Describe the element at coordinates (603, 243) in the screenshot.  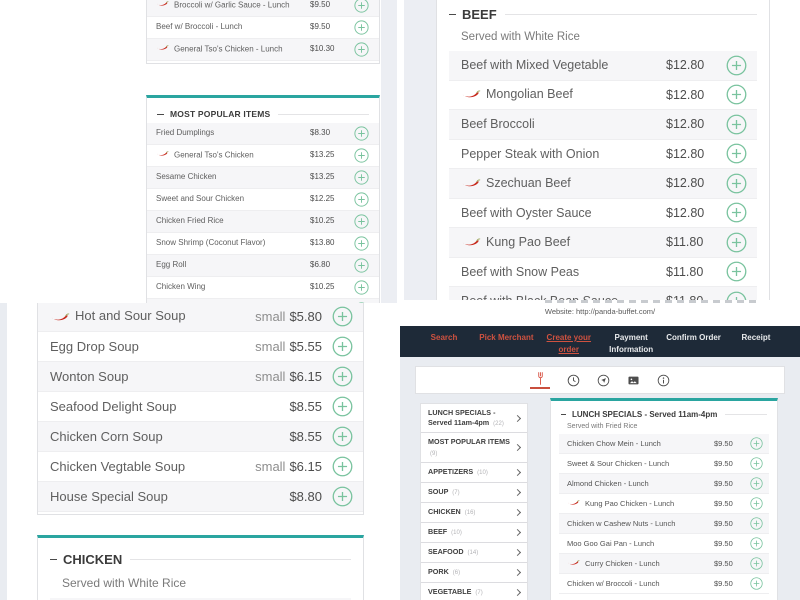
I see `menu-item-row: Kung Pao Beef $11.80` at that location.